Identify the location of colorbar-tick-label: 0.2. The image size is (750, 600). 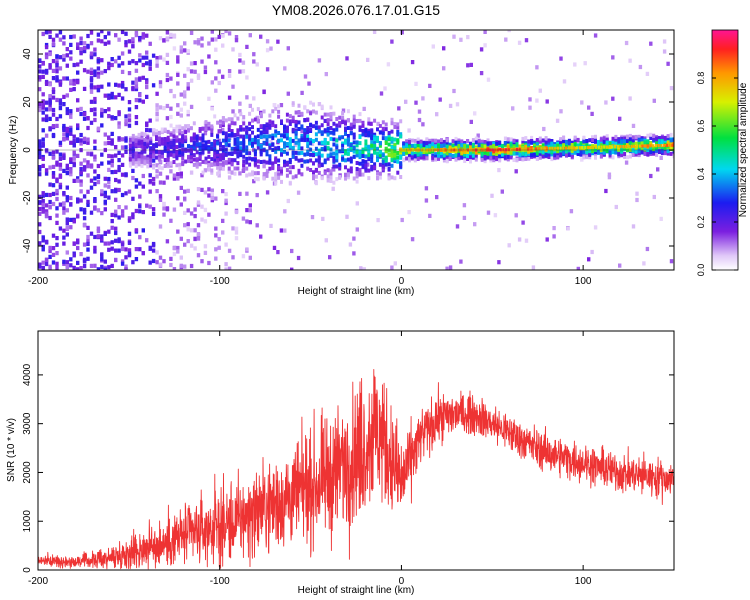
(701, 222).